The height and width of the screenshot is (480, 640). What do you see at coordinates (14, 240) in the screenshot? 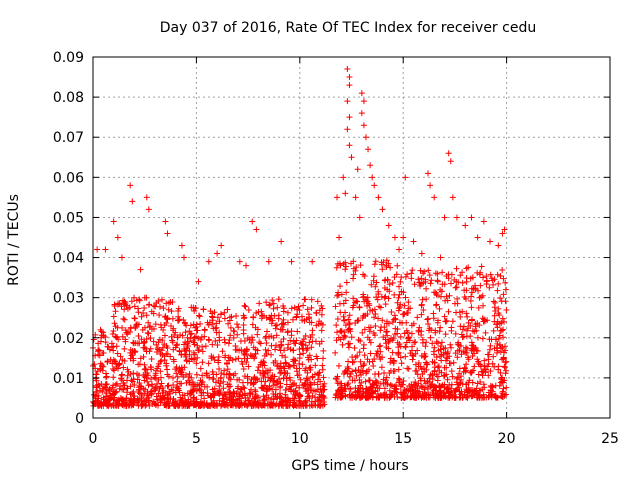
I see `y-axis-label: ROTI / TECUs` at bounding box center [14, 240].